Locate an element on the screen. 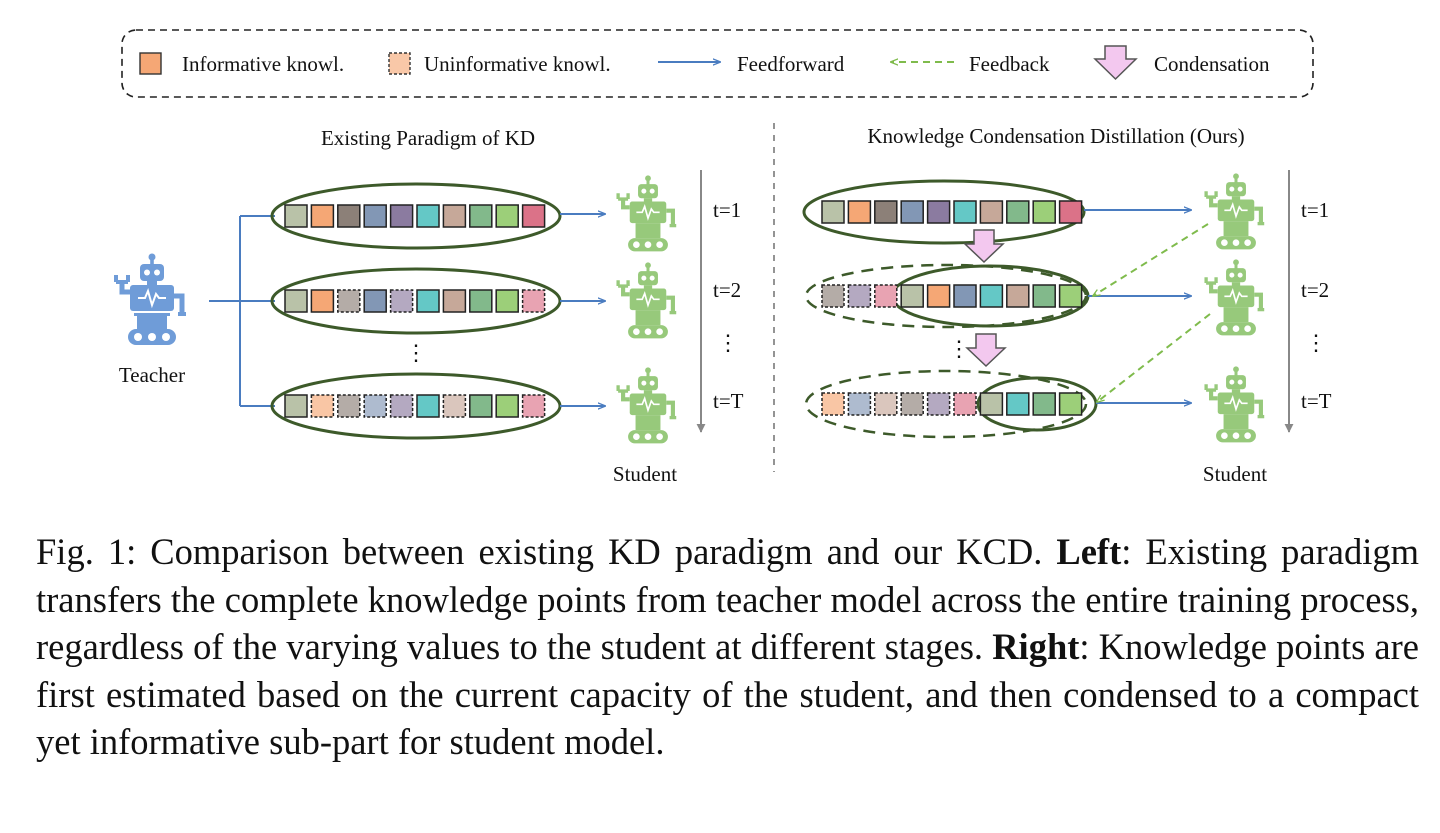 The height and width of the screenshot is (833, 1440). condensation-arrow-icon is located at coordinates (1115, 63).